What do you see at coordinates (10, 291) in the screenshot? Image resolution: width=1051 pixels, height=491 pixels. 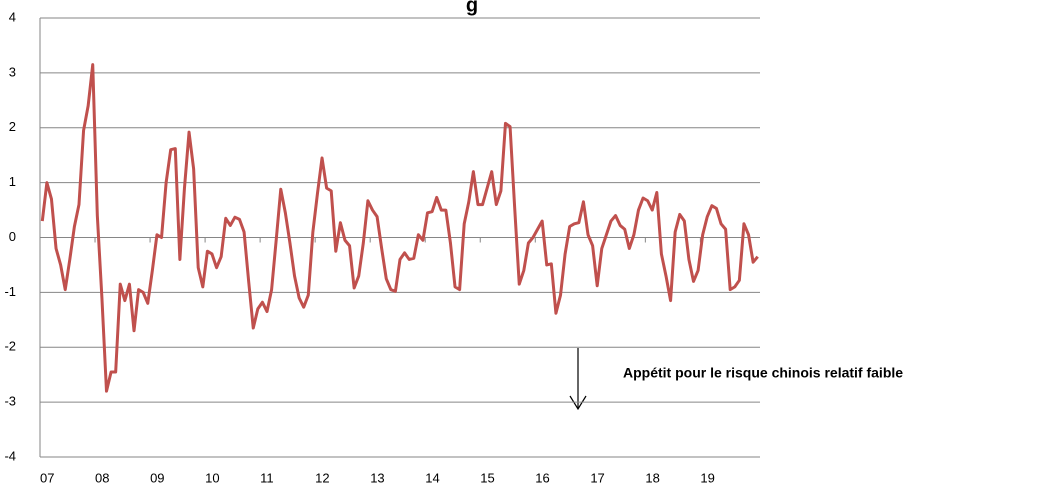 I see `y-tick-label: -1` at bounding box center [10, 291].